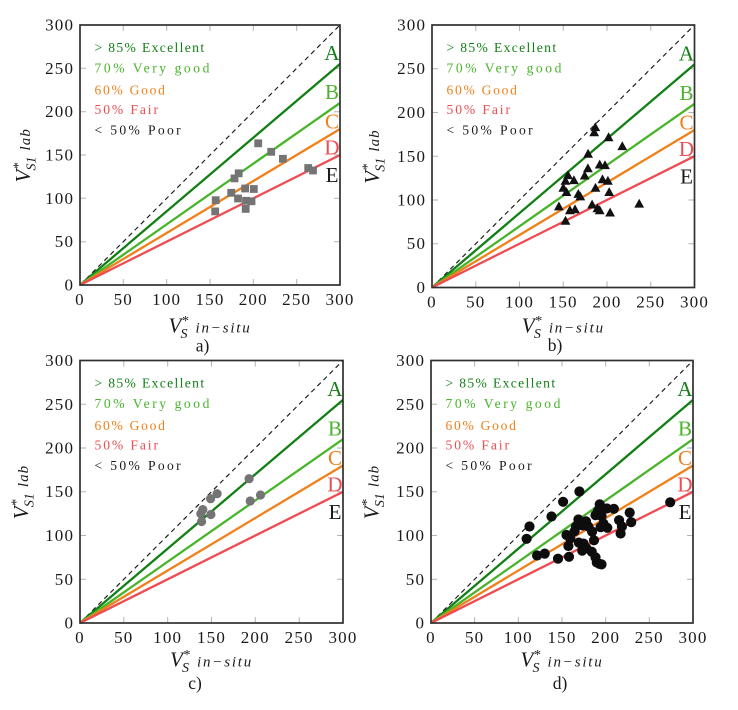 The height and width of the screenshot is (710, 738). What do you see at coordinates (203, 345) in the screenshot?
I see `svg-text: a)` at bounding box center [203, 345].